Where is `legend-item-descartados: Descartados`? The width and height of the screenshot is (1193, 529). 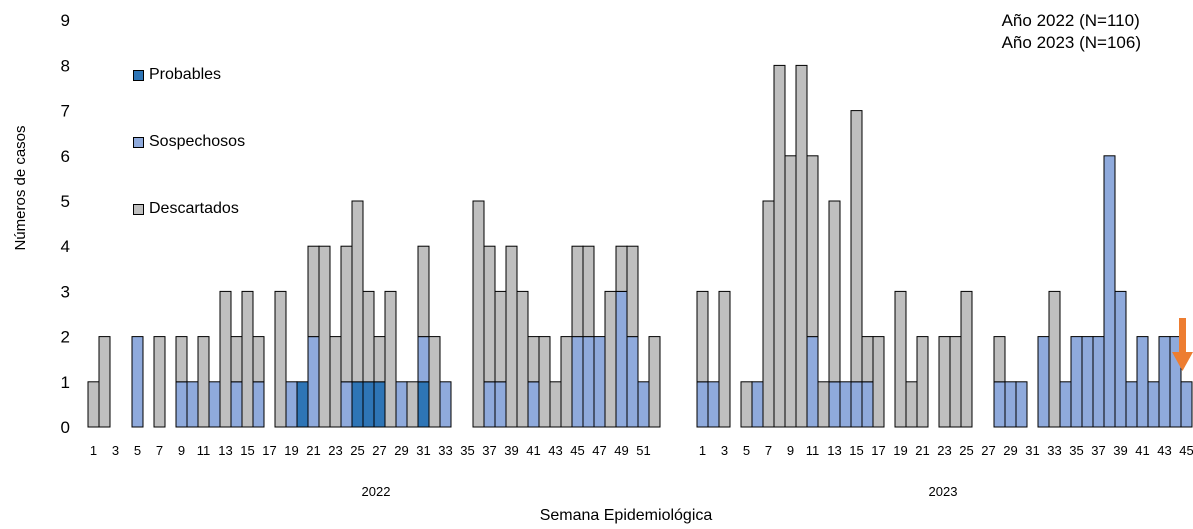 legend-item-descartados: Descartados is located at coordinates (189, 209).